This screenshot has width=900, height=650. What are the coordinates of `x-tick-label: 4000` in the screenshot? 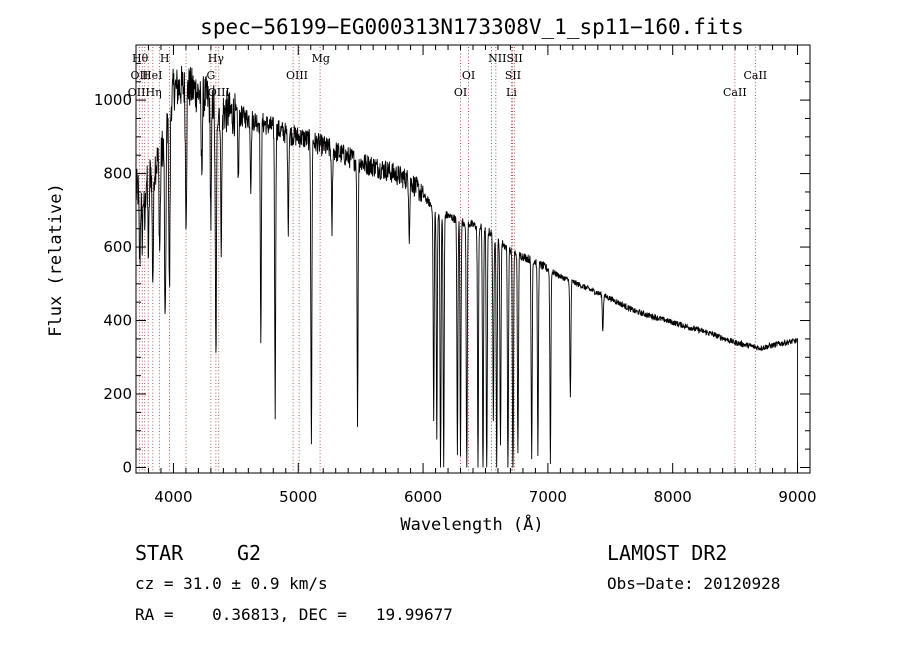 It's located at (173, 497).